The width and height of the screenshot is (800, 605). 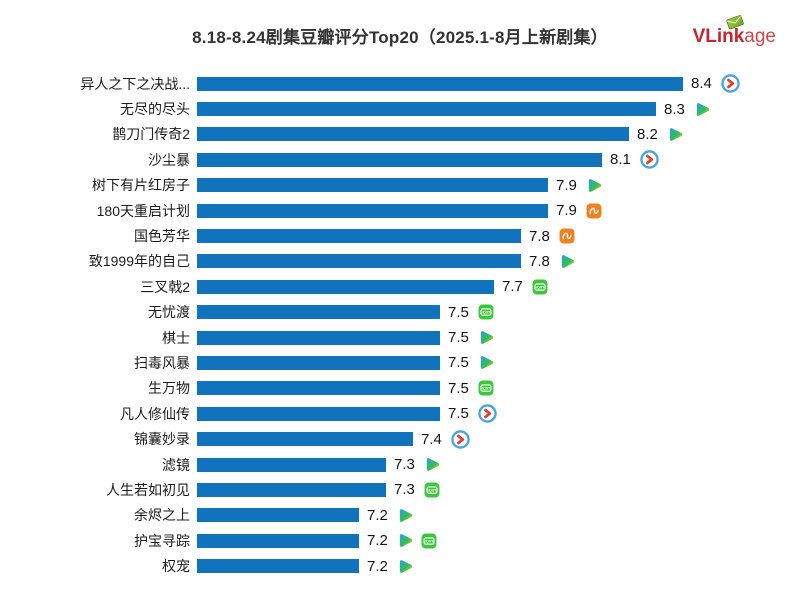 I want to click on vlinkage-diamond-icon, so click(x=735, y=24).